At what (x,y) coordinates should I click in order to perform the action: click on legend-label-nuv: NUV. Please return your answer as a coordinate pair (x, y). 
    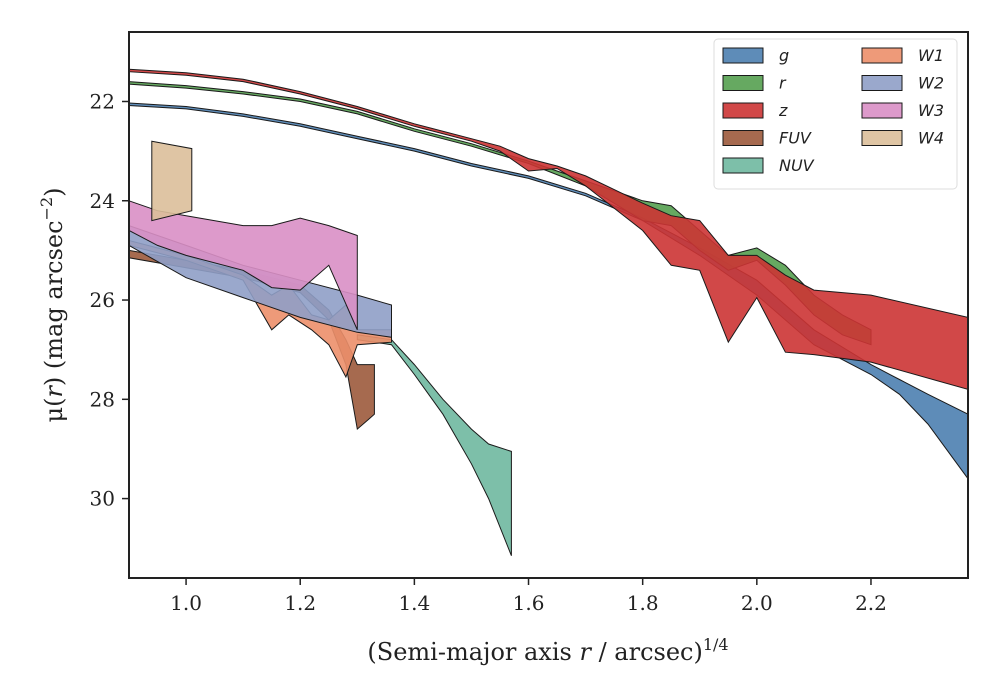
    Looking at the image, I should click on (797, 165).